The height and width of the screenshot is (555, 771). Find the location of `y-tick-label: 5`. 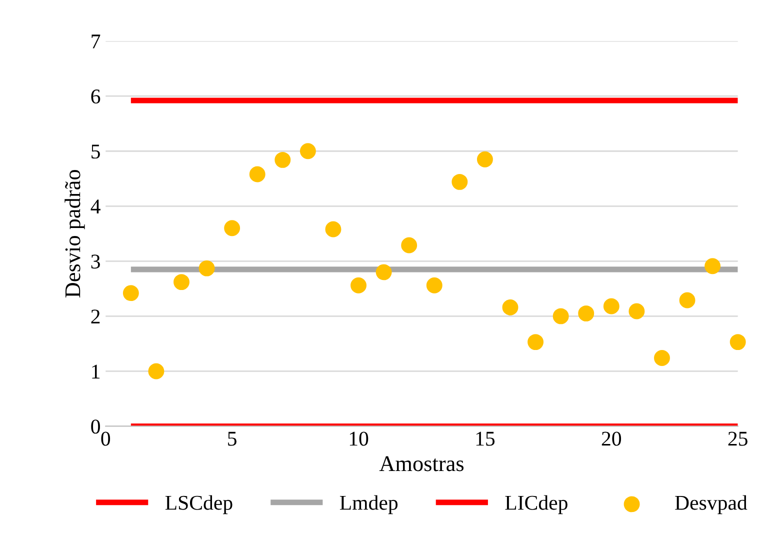

y-tick-label: 5 is located at coordinates (96, 151).